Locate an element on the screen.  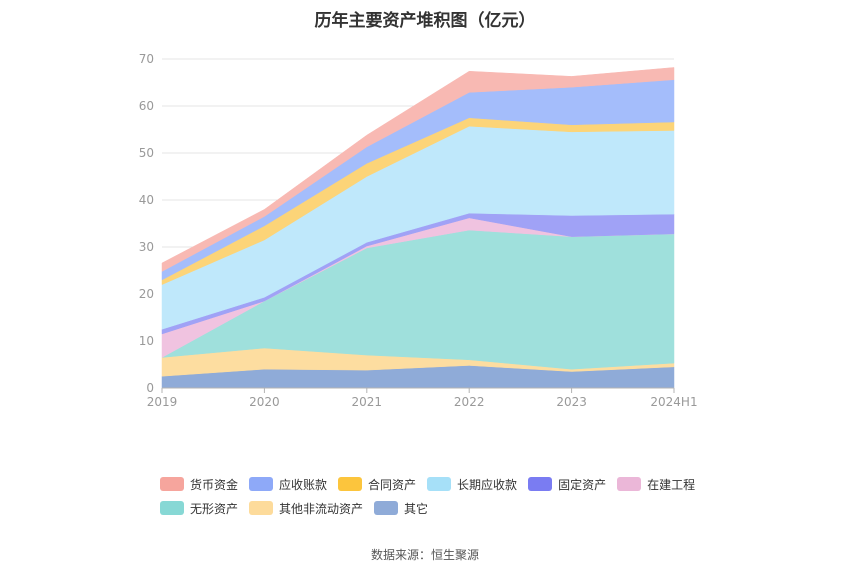
legend-label: 在建工程 is located at coordinates (671, 484).